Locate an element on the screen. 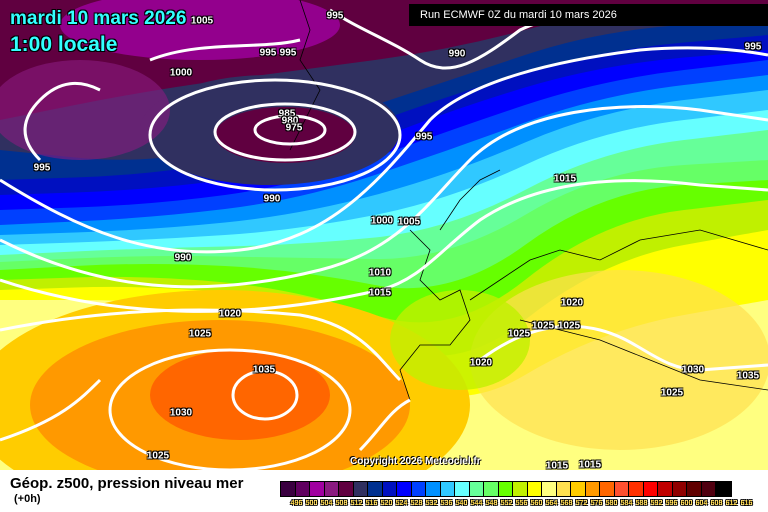 This screenshot has height=512, width=768. legend-tick-label: 504 is located at coordinates (326, 503).